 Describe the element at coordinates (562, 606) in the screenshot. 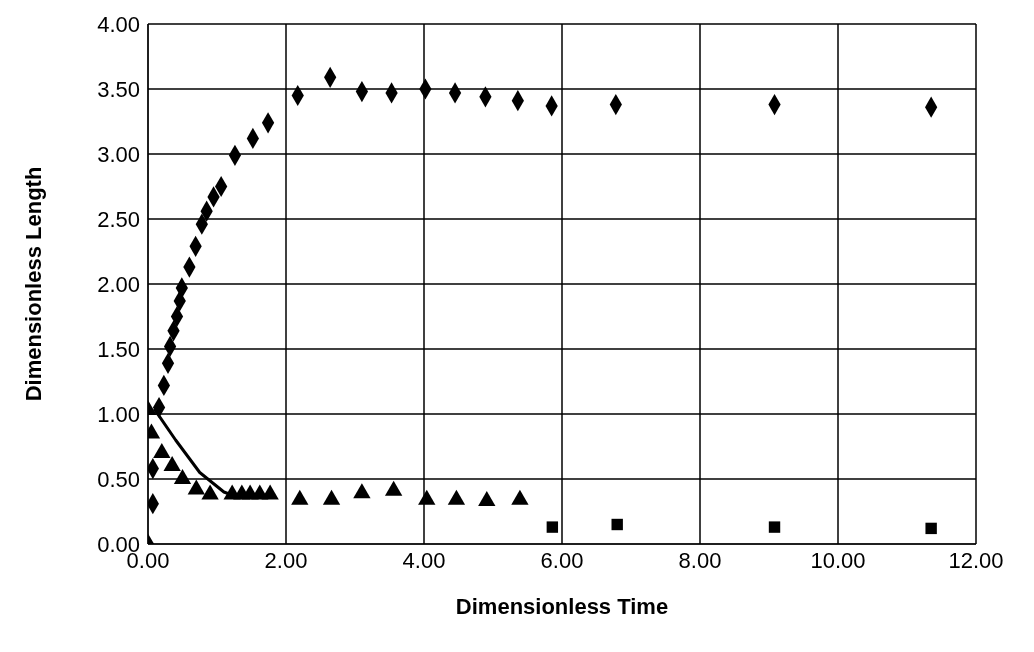

I see `x-axis-title: Dimensionless Time` at that location.